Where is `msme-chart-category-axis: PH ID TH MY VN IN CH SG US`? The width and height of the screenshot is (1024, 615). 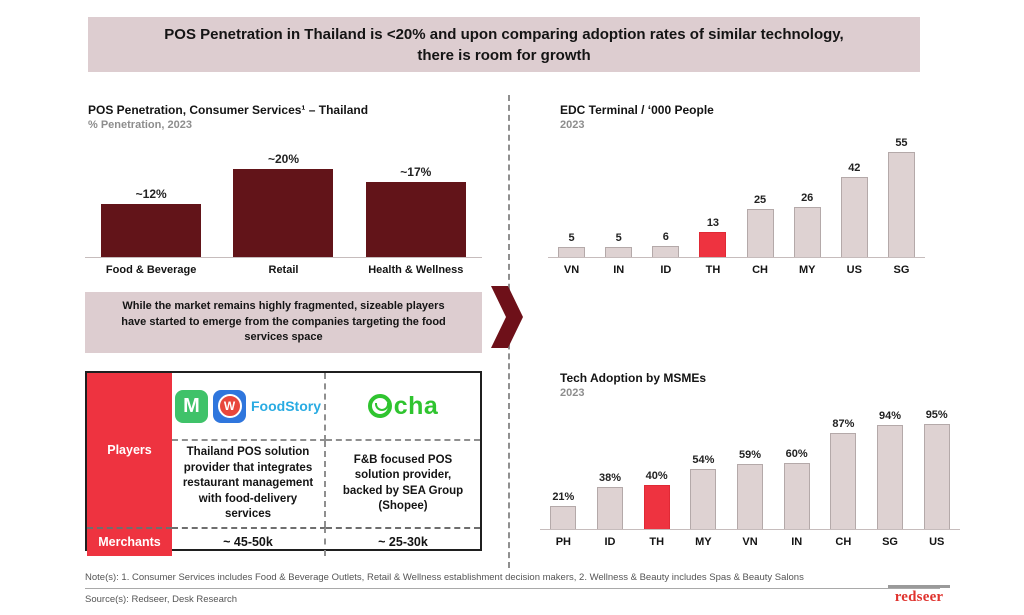
msme-chart-category-axis: PH ID TH MY VN IN CH SG US is located at coordinates (750, 539).